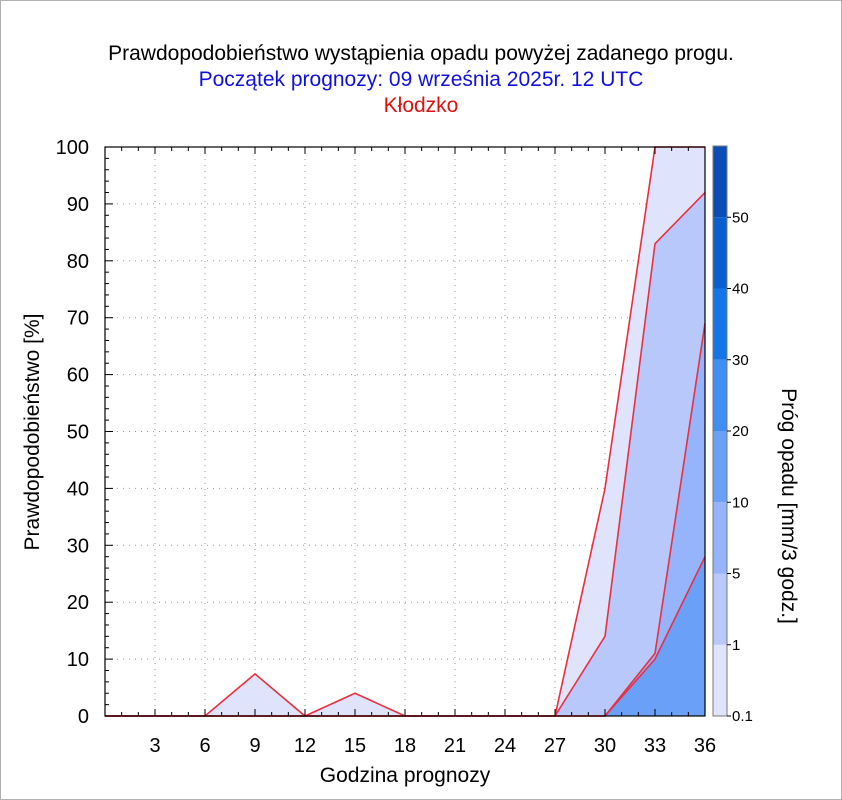 The height and width of the screenshot is (800, 842). What do you see at coordinates (204, 746) in the screenshot?
I see `x-tick-label: 6` at bounding box center [204, 746].